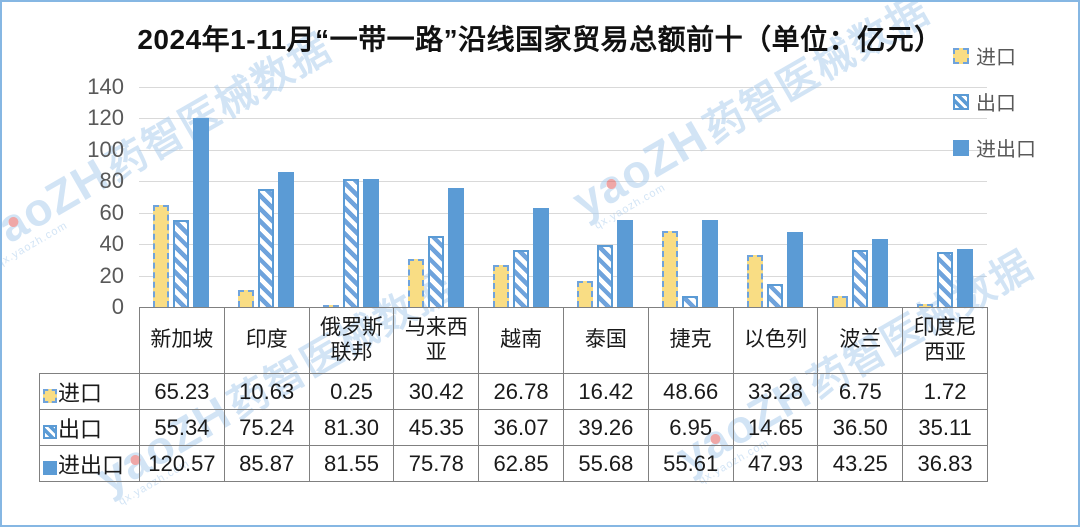 Image resolution: width=1080 pixels, height=527 pixels. What do you see at coordinates (266, 427) in the screenshot?
I see `value-cell: 75.24` at bounding box center [266, 427].